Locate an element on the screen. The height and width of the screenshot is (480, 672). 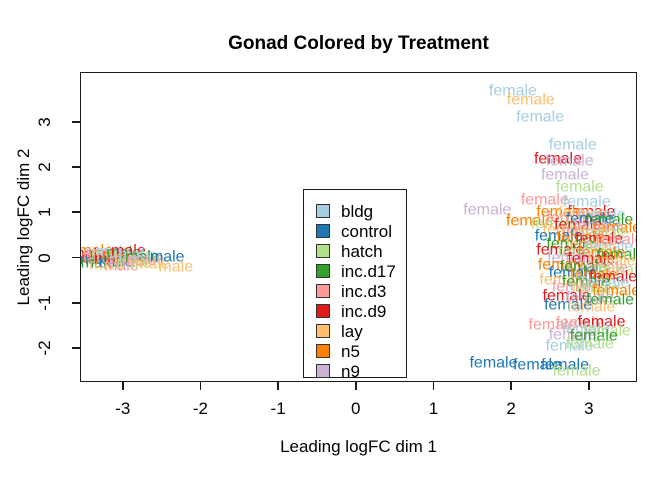
legend-label: lay is located at coordinates (352, 331).